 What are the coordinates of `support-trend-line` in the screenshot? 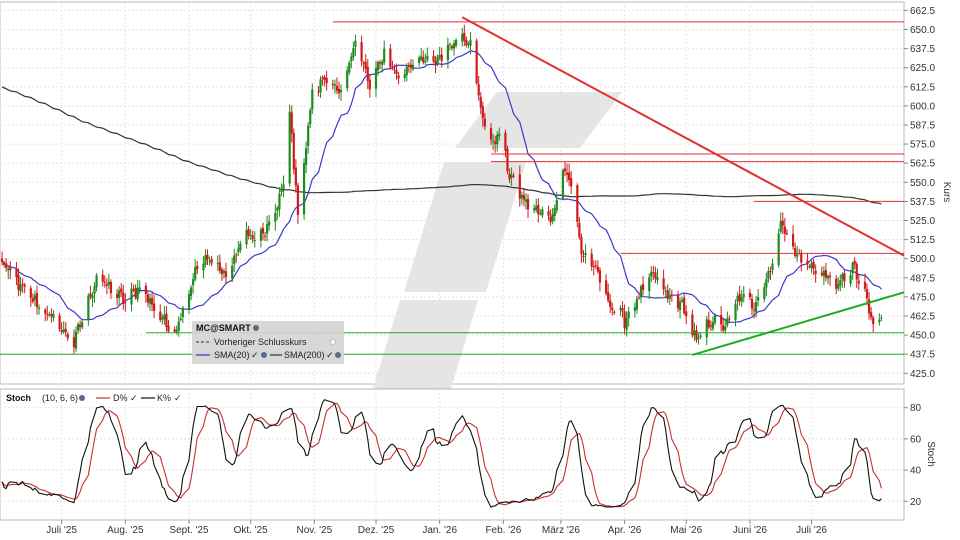 It's located at (798, 323).